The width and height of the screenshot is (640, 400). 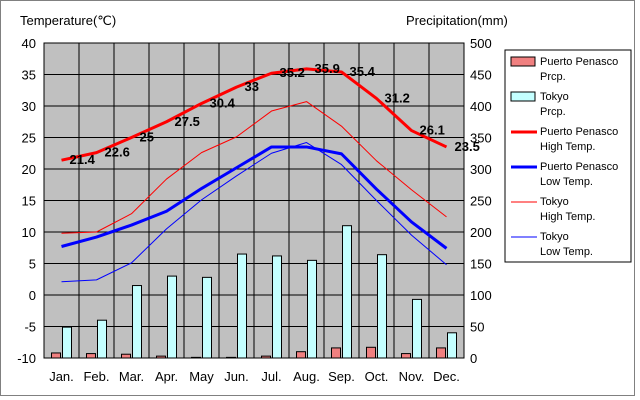 I want to click on category-label: Dec., so click(x=446, y=376).